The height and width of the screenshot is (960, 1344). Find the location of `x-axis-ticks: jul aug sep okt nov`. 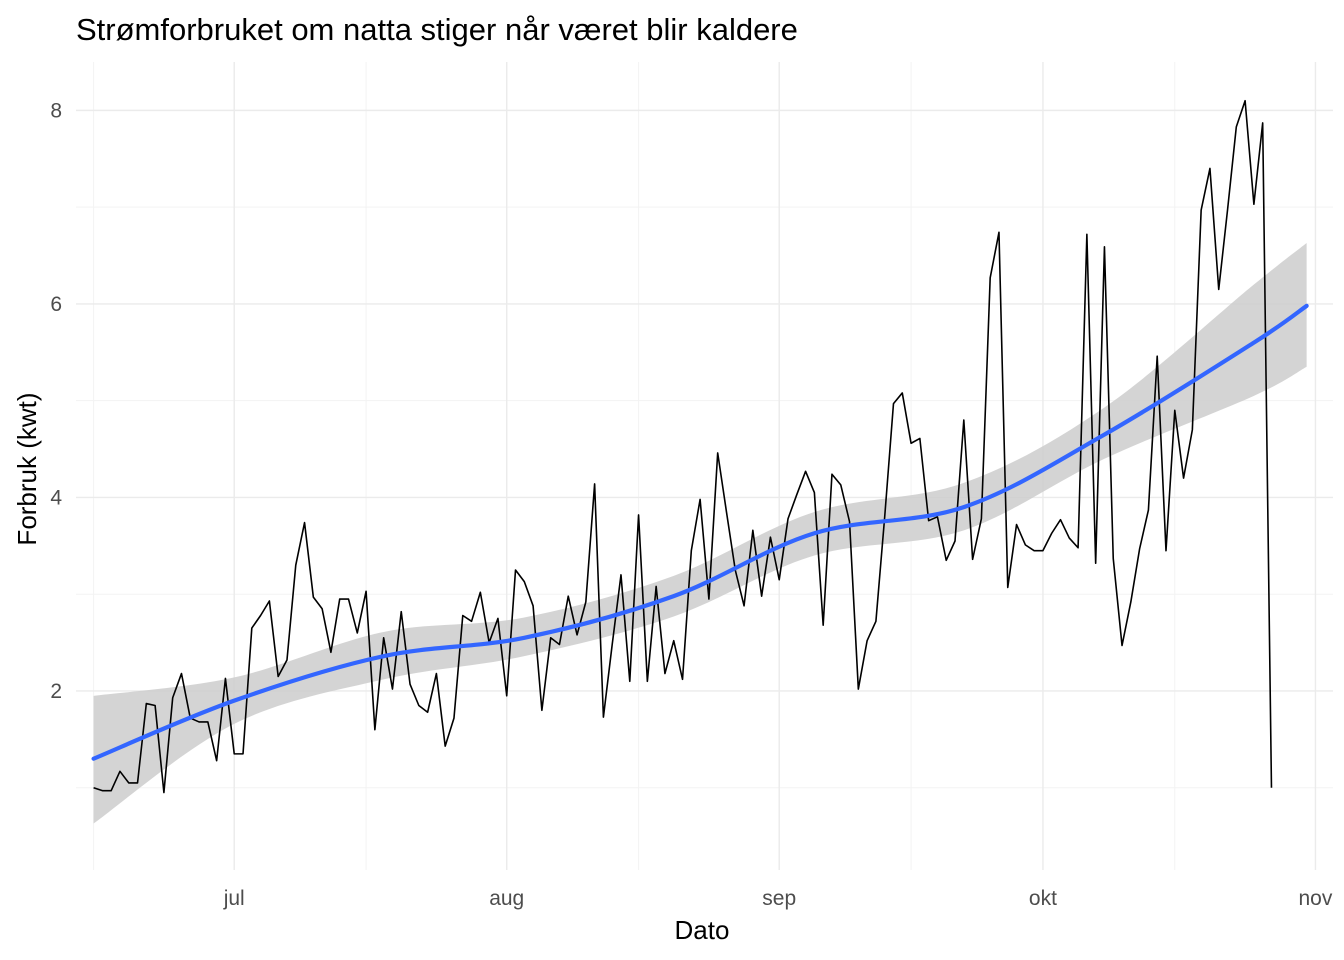

x-axis-ticks: jul aug sep okt nov is located at coordinates (778, 898).